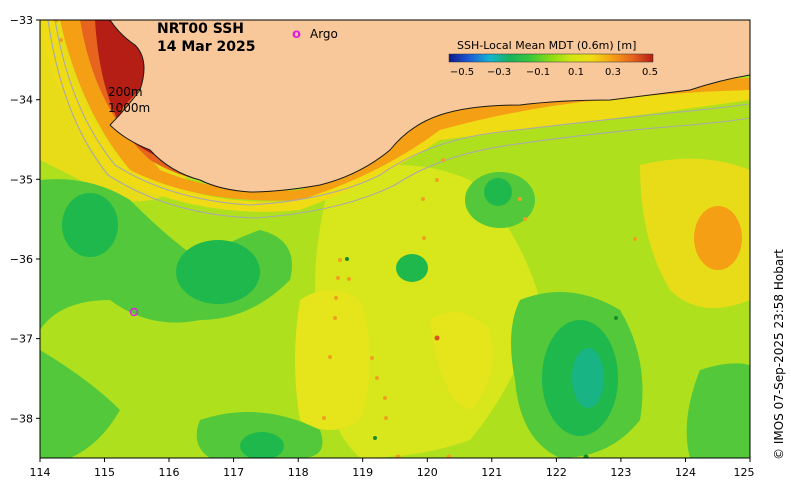 The image size is (791, 492). Describe the element at coordinates (538, 72) in the screenshot. I see `colorbar-tick-label: −0.1` at that location.